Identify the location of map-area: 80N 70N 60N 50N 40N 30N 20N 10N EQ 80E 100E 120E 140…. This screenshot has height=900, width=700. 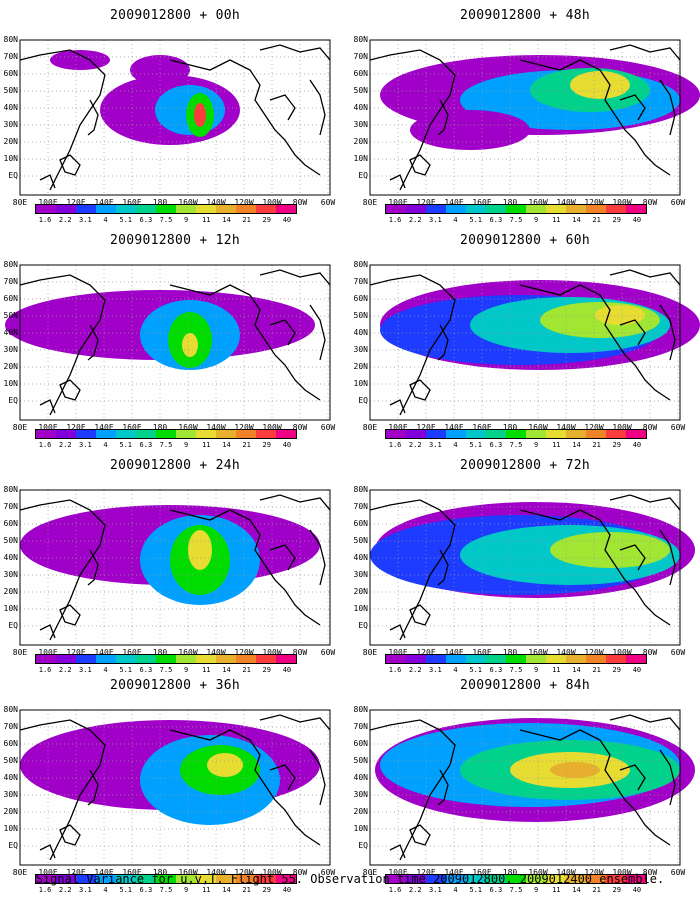
(170, 121).